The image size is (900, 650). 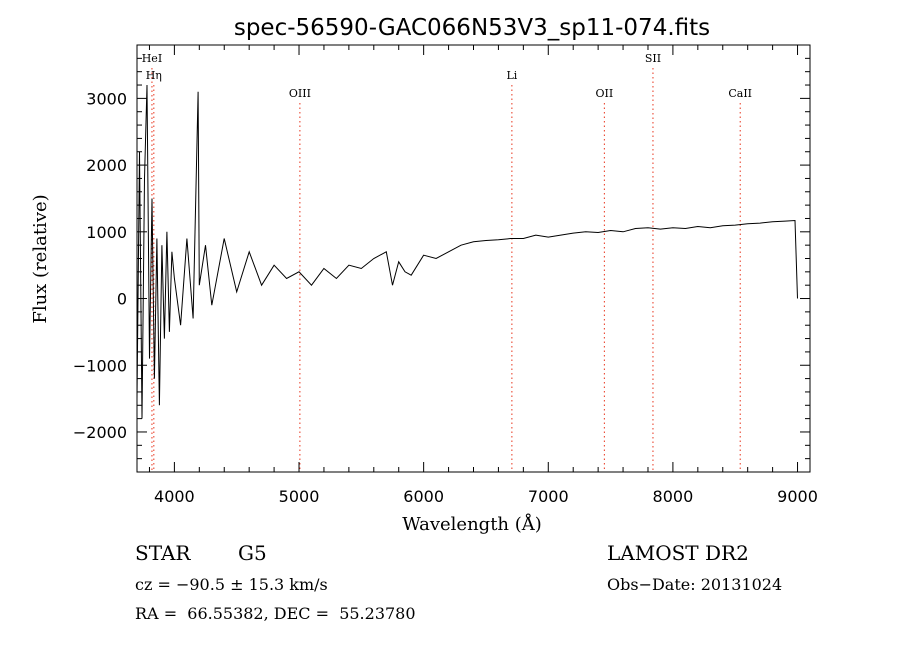 I want to click on x-tick-label: 8000, so click(x=673, y=496).